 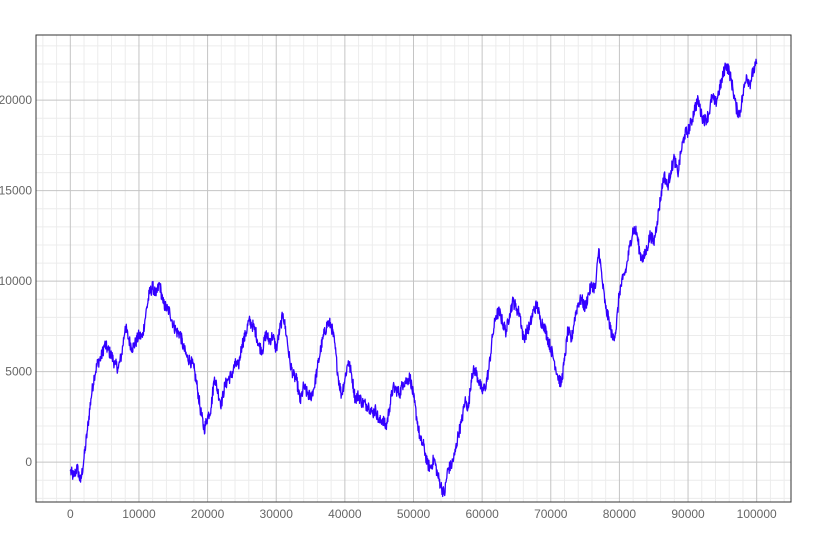 I want to click on y-tick-labels: 0 5000 10000 15000 20000, so click(x=16, y=281).